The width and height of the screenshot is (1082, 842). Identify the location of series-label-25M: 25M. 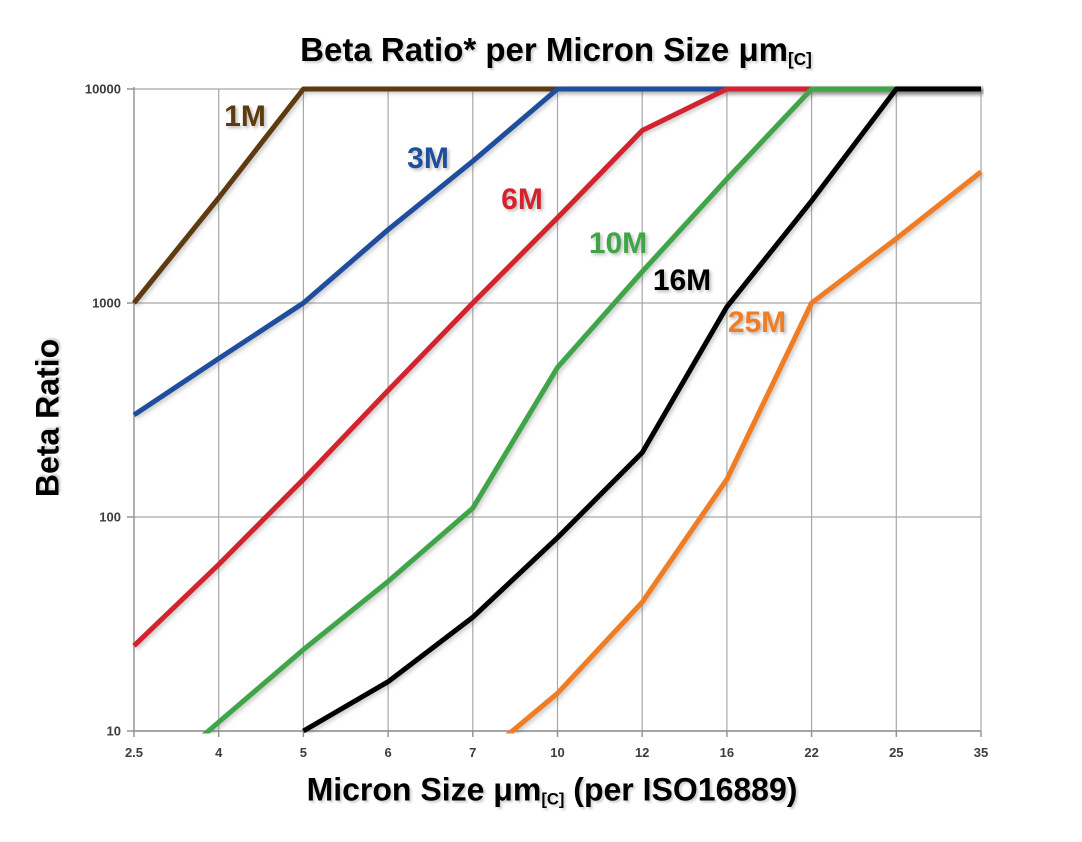
(757, 322).